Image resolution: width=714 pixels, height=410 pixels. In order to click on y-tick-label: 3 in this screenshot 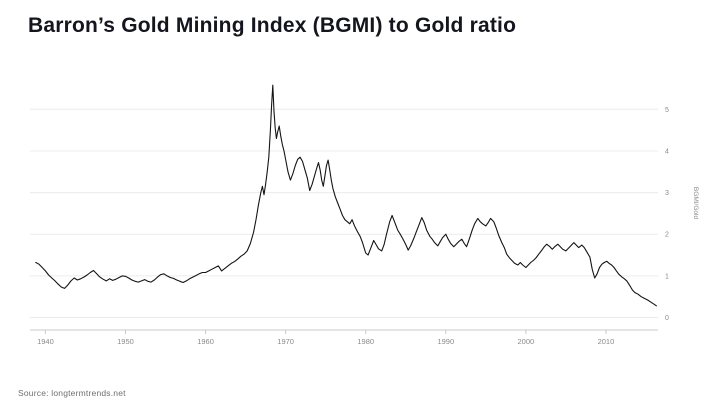, I will do `click(667, 193)`.